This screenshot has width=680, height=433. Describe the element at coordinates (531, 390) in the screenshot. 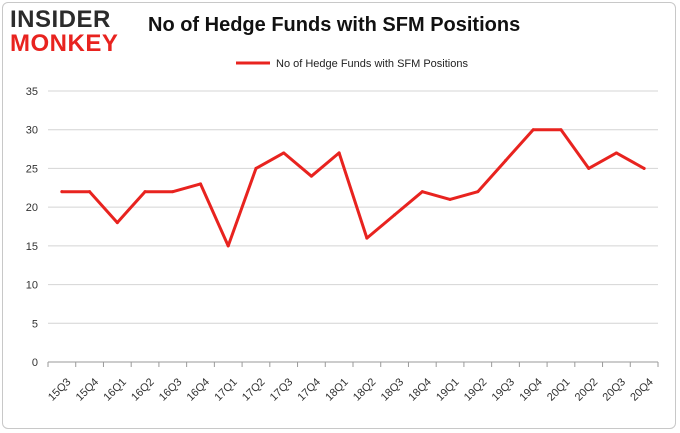

I see `x-tick-label: 19Q4` at that location.